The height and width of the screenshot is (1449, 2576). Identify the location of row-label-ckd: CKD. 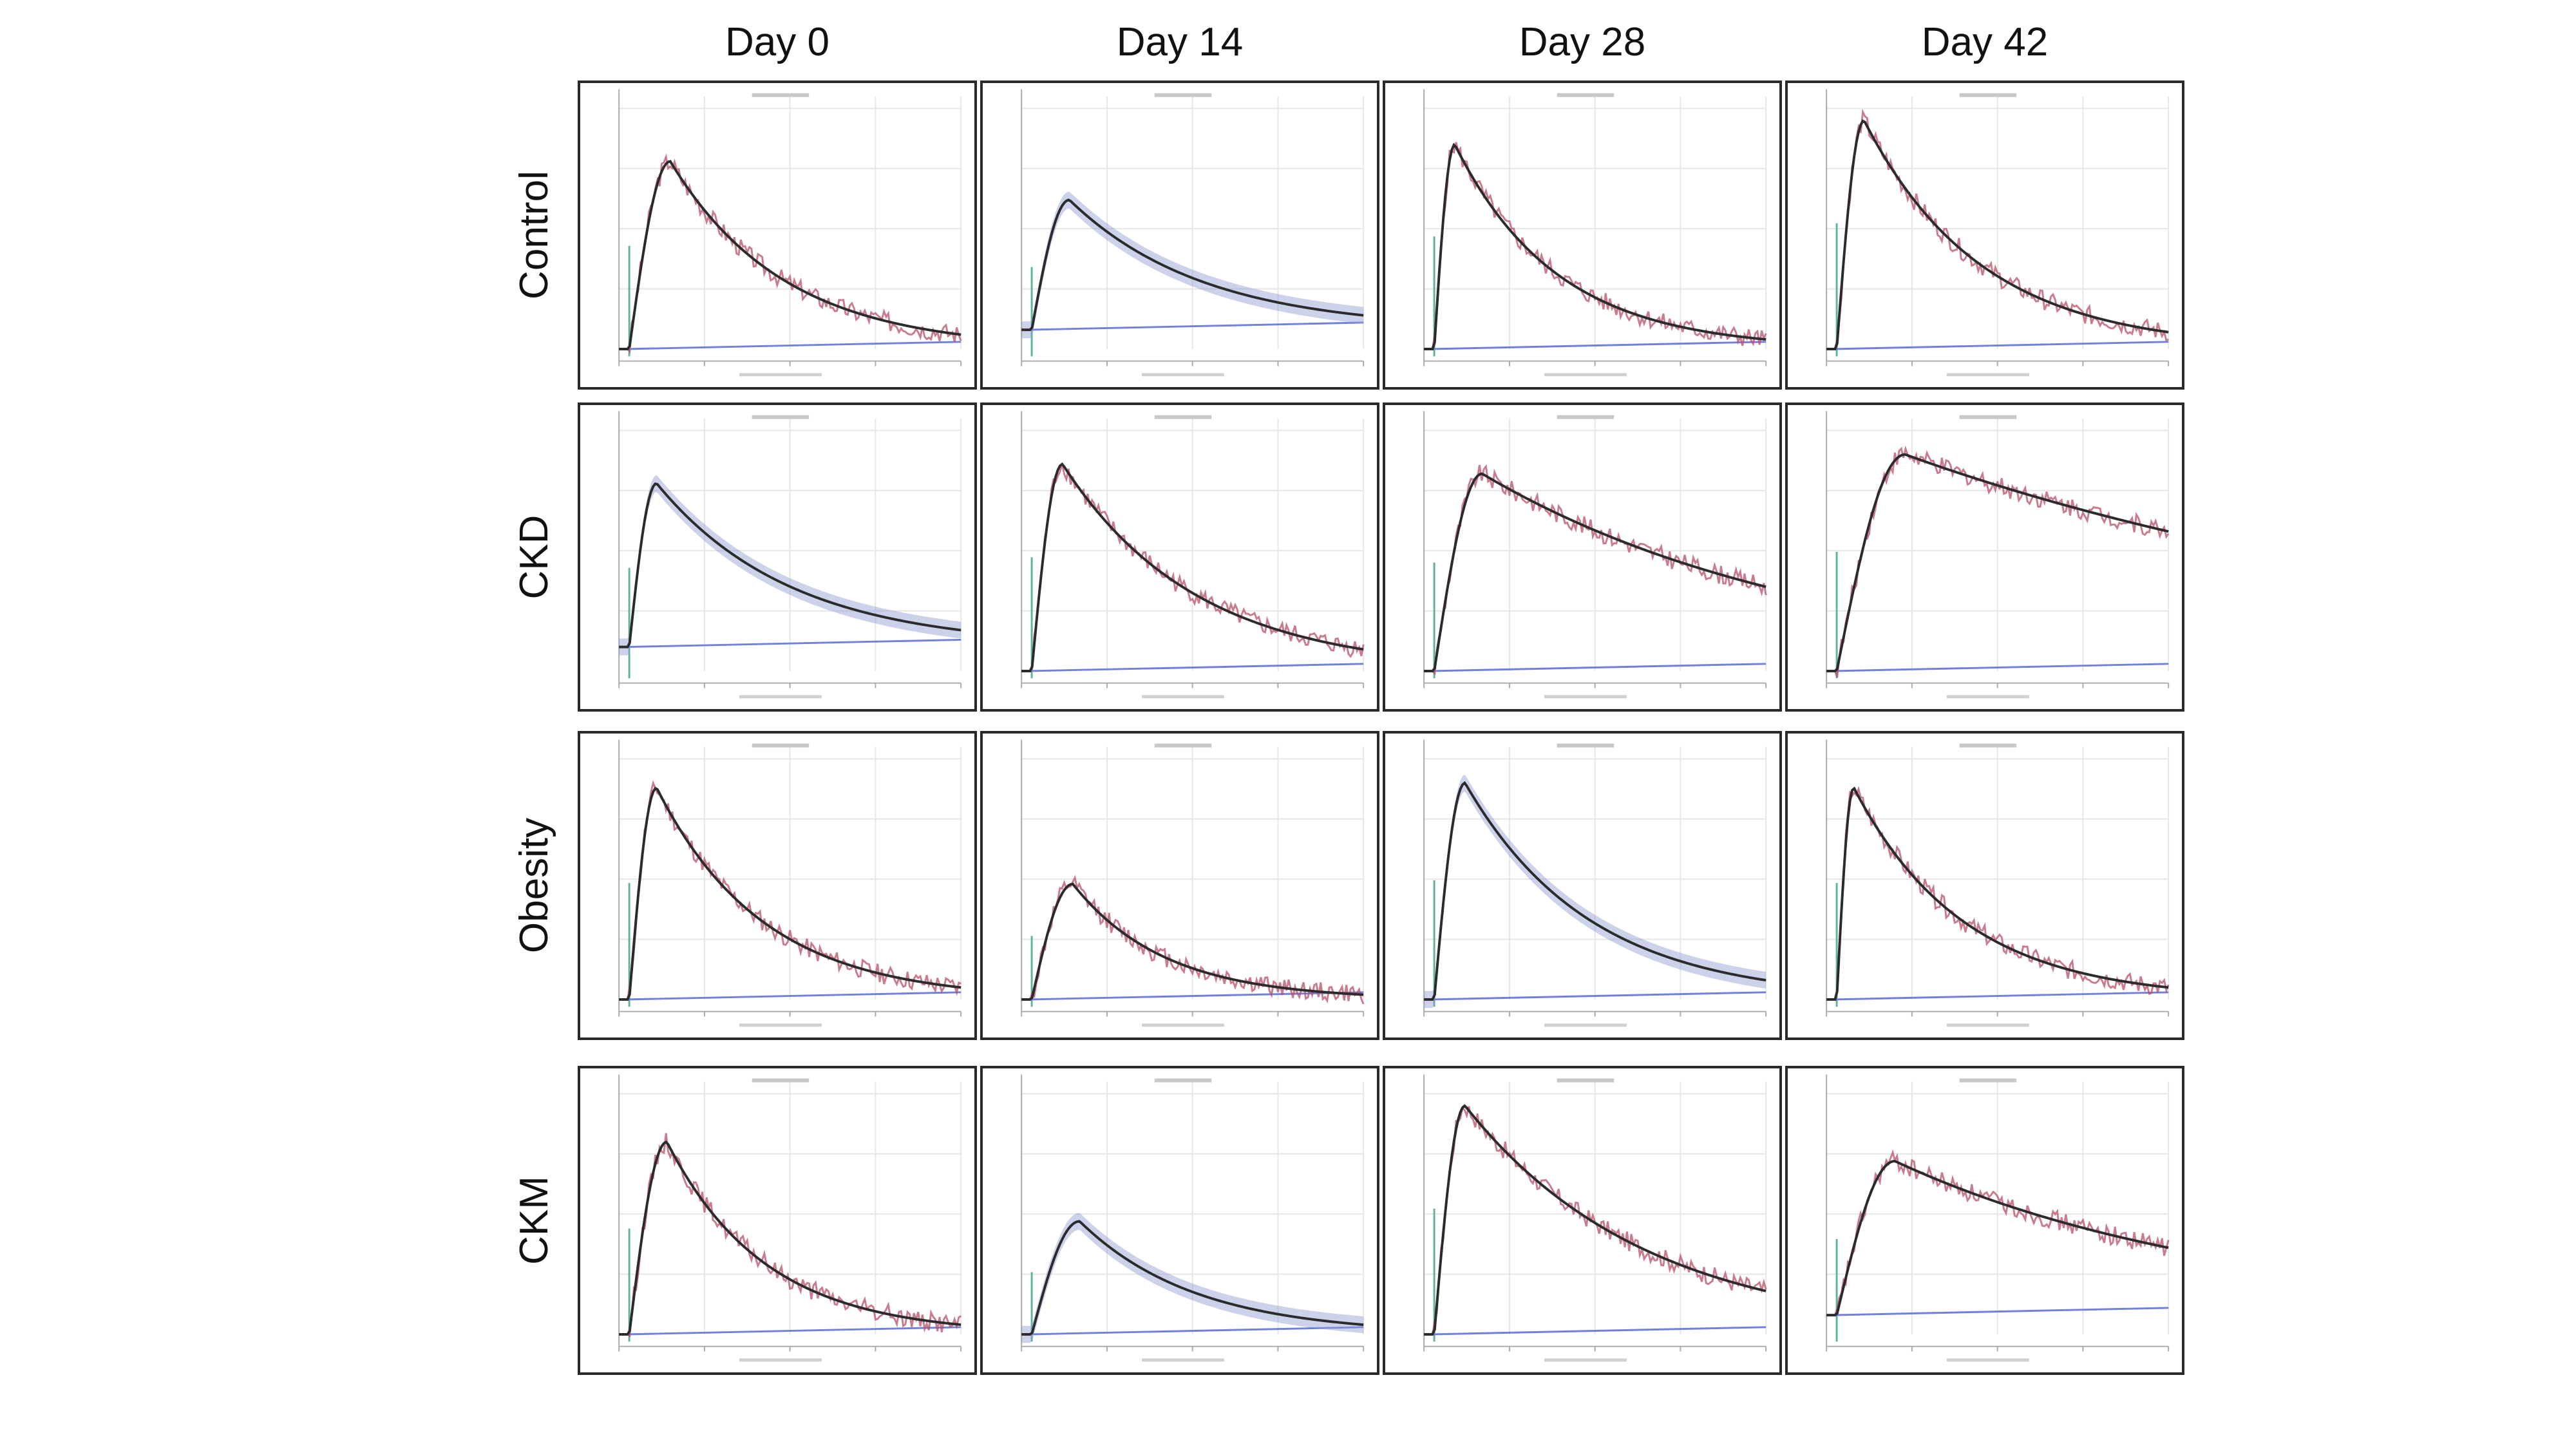
(534, 557).